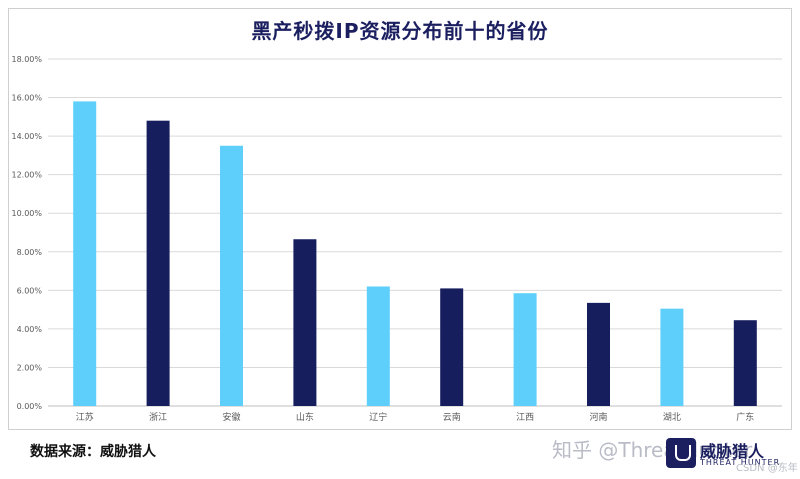  I want to click on x-tick-label: 浙江, so click(158, 417).